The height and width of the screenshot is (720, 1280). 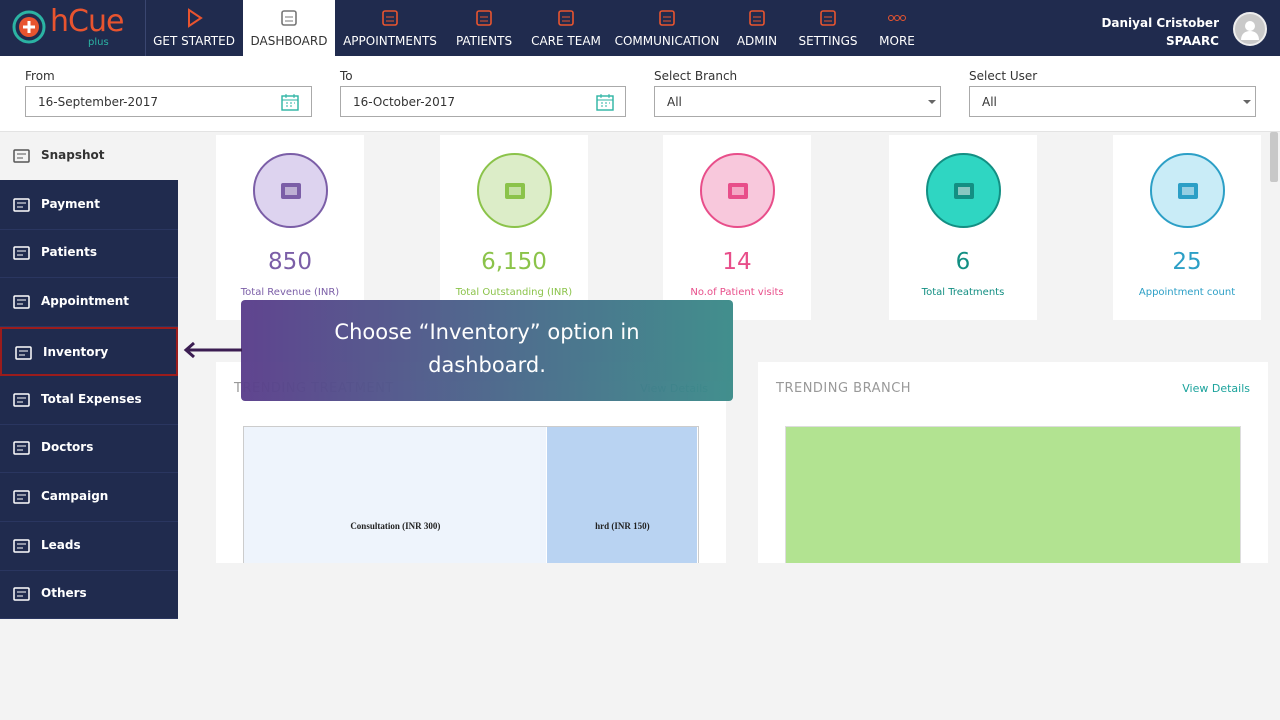 What do you see at coordinates (483, 101) in the screenshot?
I see `filter-input: 16-October-2017` at bounding box center [483, 101].